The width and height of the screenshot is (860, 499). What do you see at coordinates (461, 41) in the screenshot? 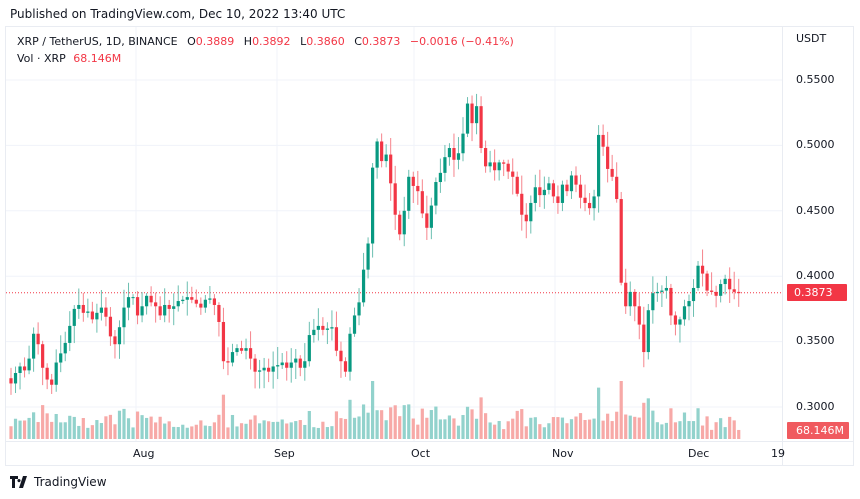
I see `change-value: −0.0016 (−0.41%)` at bounding box center [461, 41].